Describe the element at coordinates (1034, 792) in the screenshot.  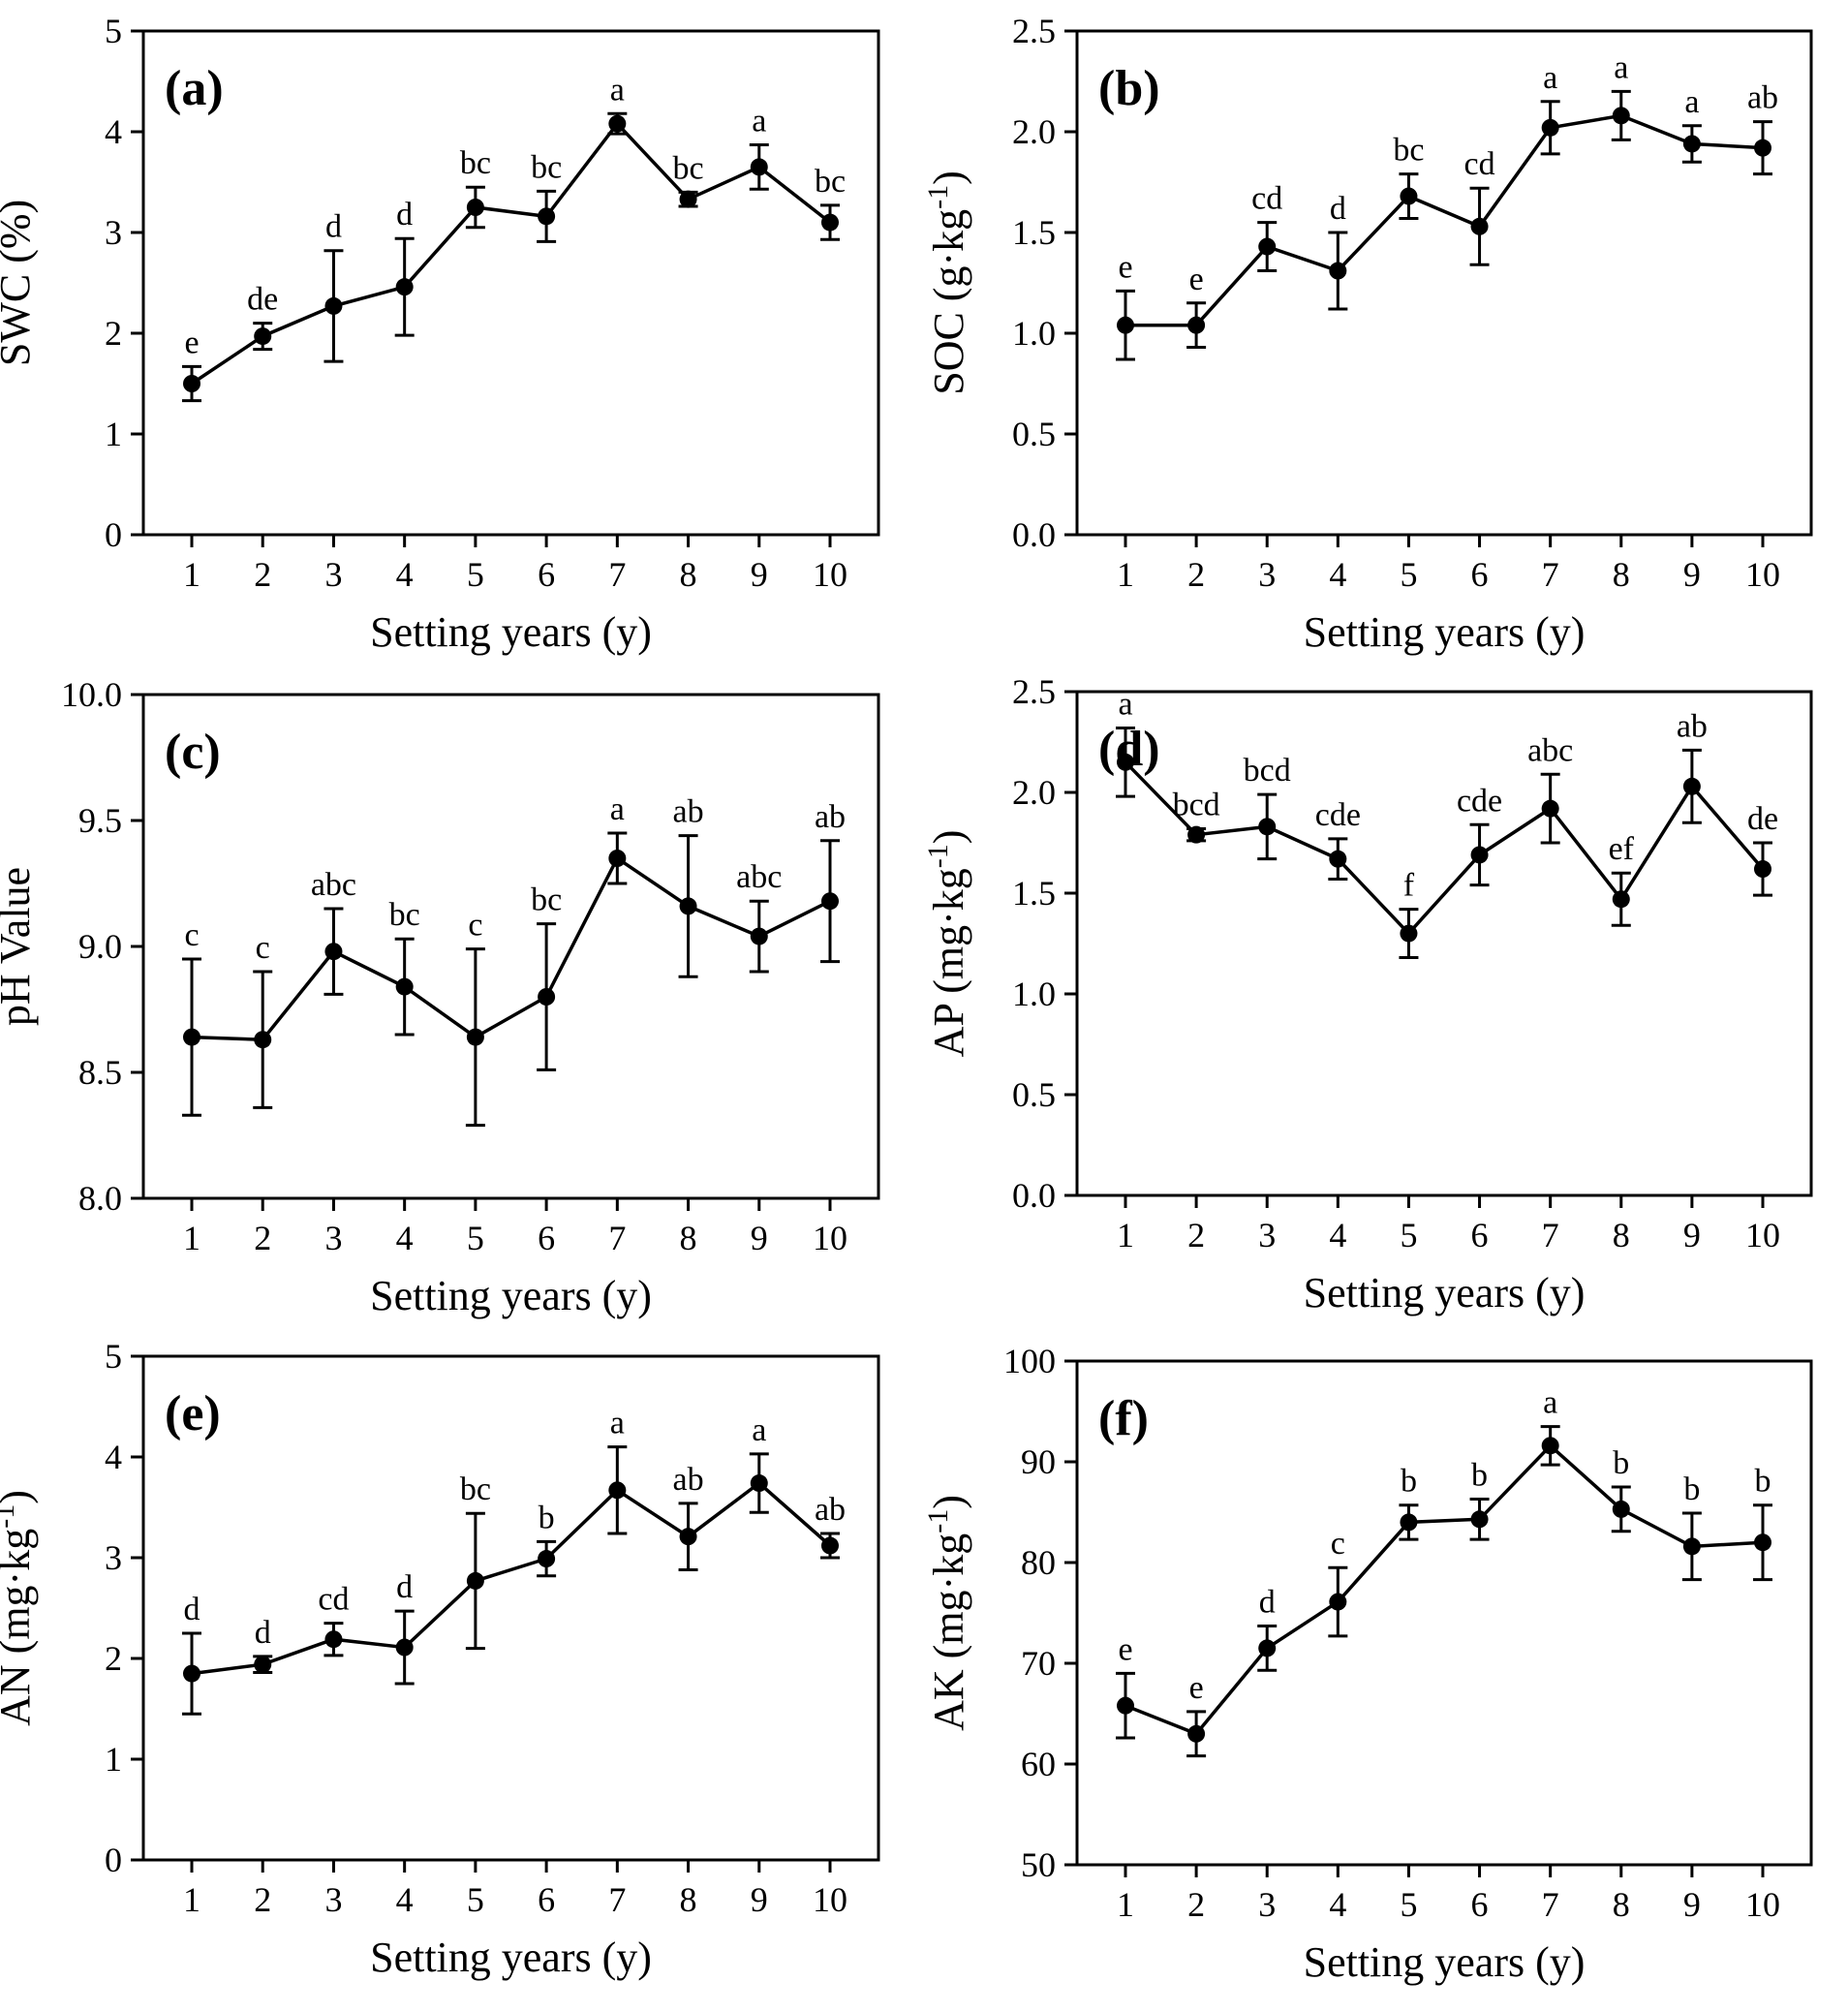
I see `y-tick-label: 2.0` at that location.